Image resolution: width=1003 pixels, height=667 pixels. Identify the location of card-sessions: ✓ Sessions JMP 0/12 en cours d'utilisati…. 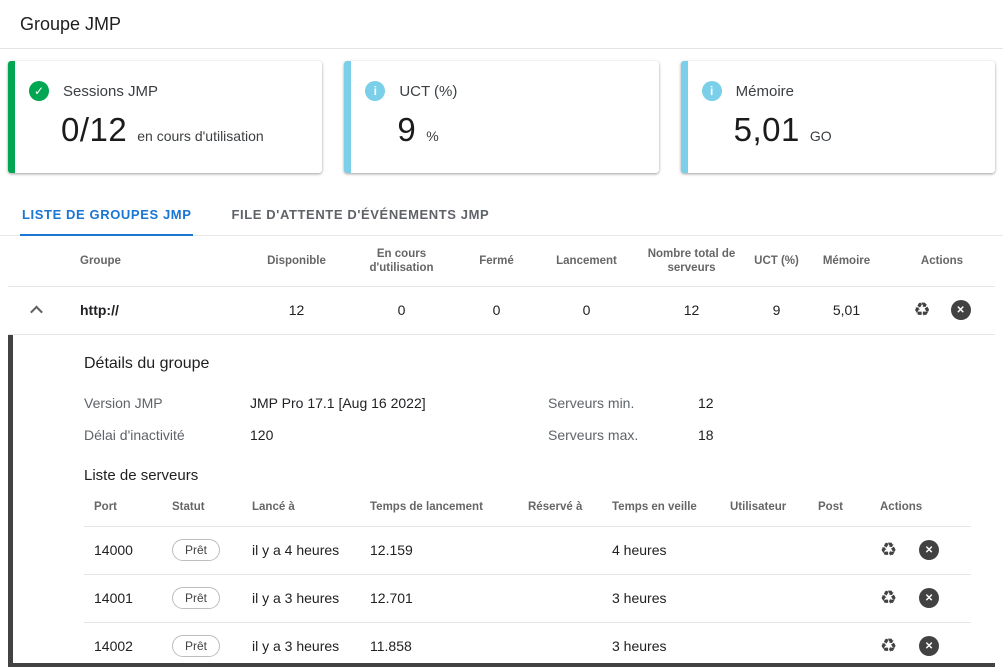
(165, 117).